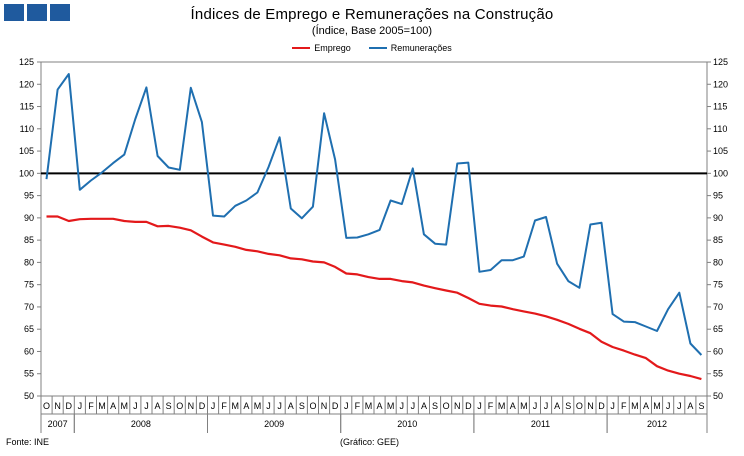 This screenshot has width=744, height=456. Describe the element at coordinates (274, 424) in the screenshot. I see `year-label: 2009` at that location.